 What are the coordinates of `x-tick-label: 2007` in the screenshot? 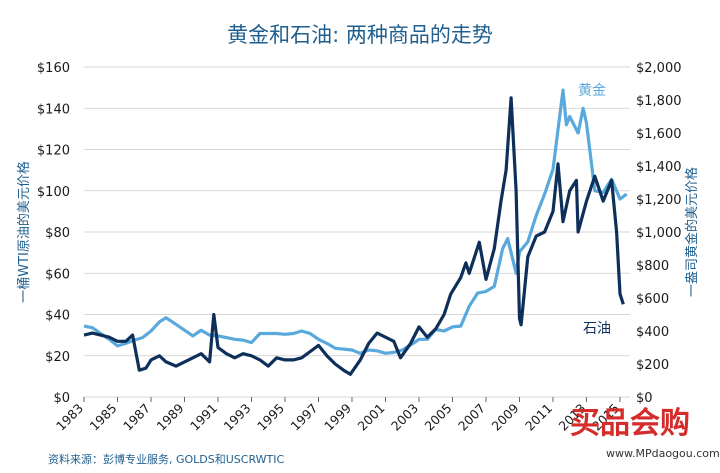 It's located at (471, 417).